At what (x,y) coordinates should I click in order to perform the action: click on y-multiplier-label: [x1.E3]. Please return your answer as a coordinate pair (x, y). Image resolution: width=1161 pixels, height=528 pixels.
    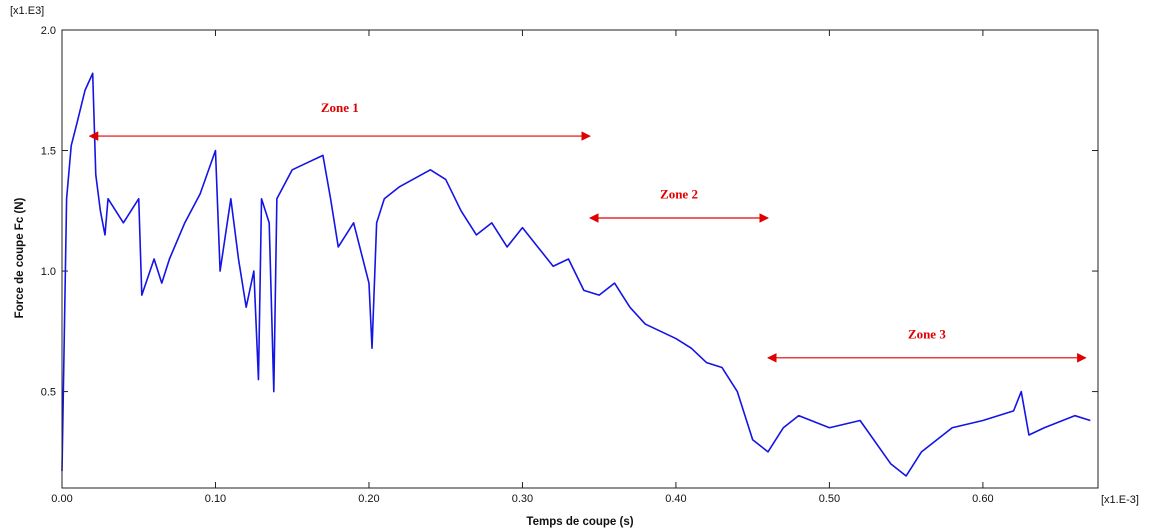
    Looking at the image, I should click on (27, 11).